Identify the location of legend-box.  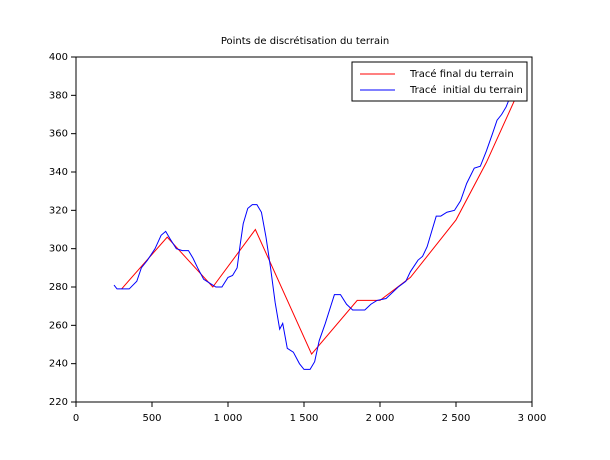
(439, 81).